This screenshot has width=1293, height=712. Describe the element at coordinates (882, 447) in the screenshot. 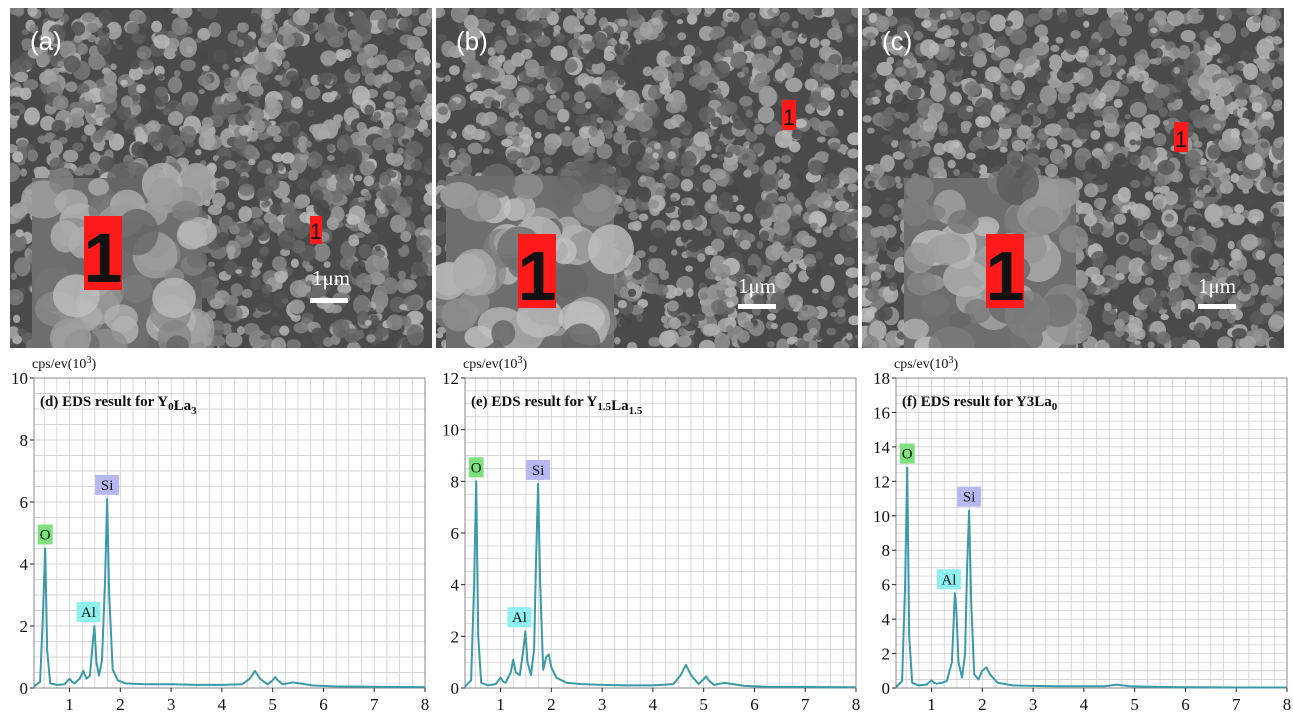

I see `y-tick-label: 14` at that location.